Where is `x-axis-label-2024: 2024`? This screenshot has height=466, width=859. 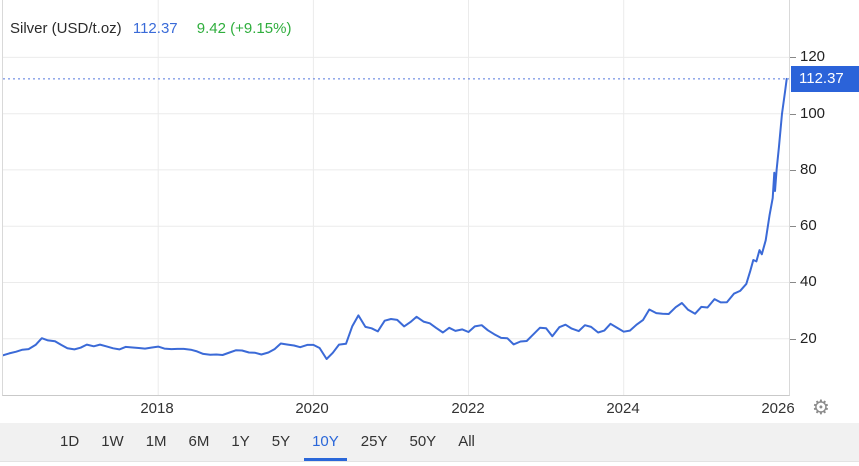
x-axis-label-2024: 2024 is located at coordinates (623, 408).